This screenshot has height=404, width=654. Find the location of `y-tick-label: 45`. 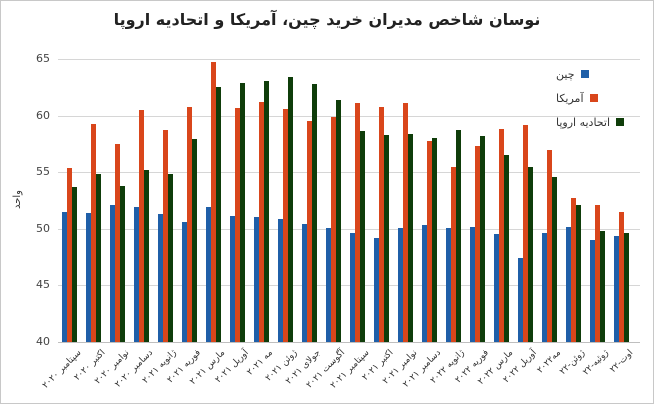

y-tick-label: 45 is located at coordinates (43, 285).